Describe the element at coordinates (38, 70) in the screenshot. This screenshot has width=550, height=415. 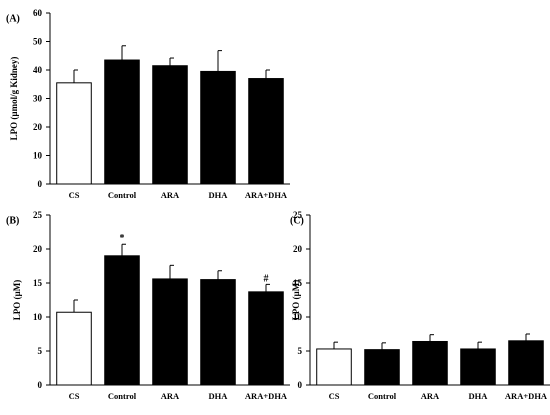
I see `y-tick-label: 40` at that location.